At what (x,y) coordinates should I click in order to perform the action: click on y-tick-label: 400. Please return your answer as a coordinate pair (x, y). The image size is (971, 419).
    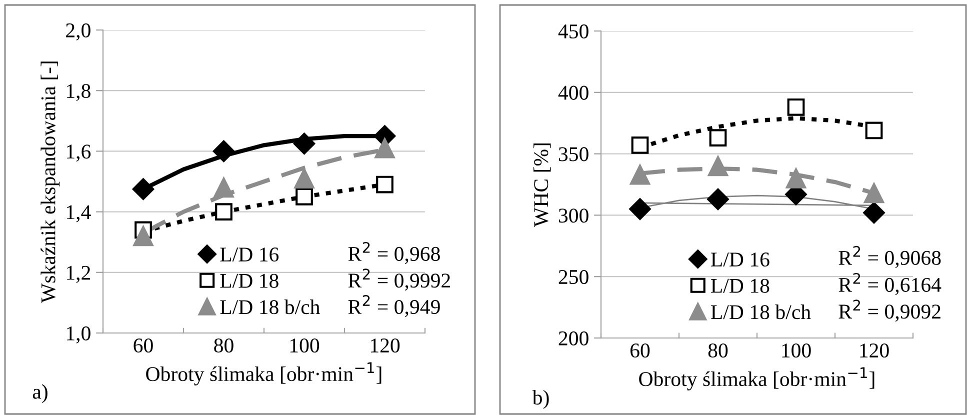
    Looking at the image, I should click on (573, 93).